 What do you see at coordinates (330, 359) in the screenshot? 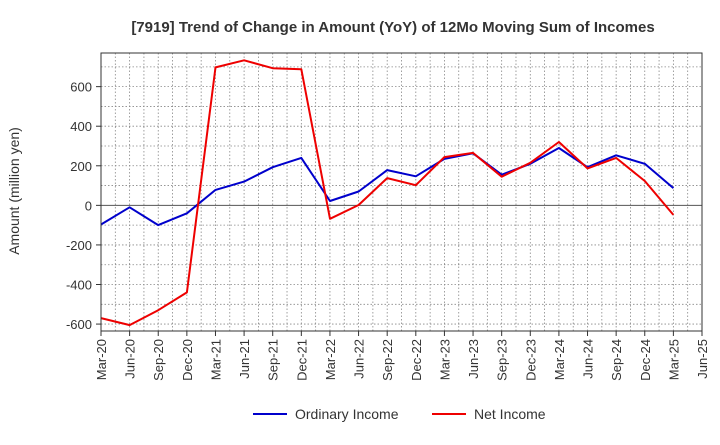
I see `x-tick-label: Mar-22` at bounding box center [330, 359].